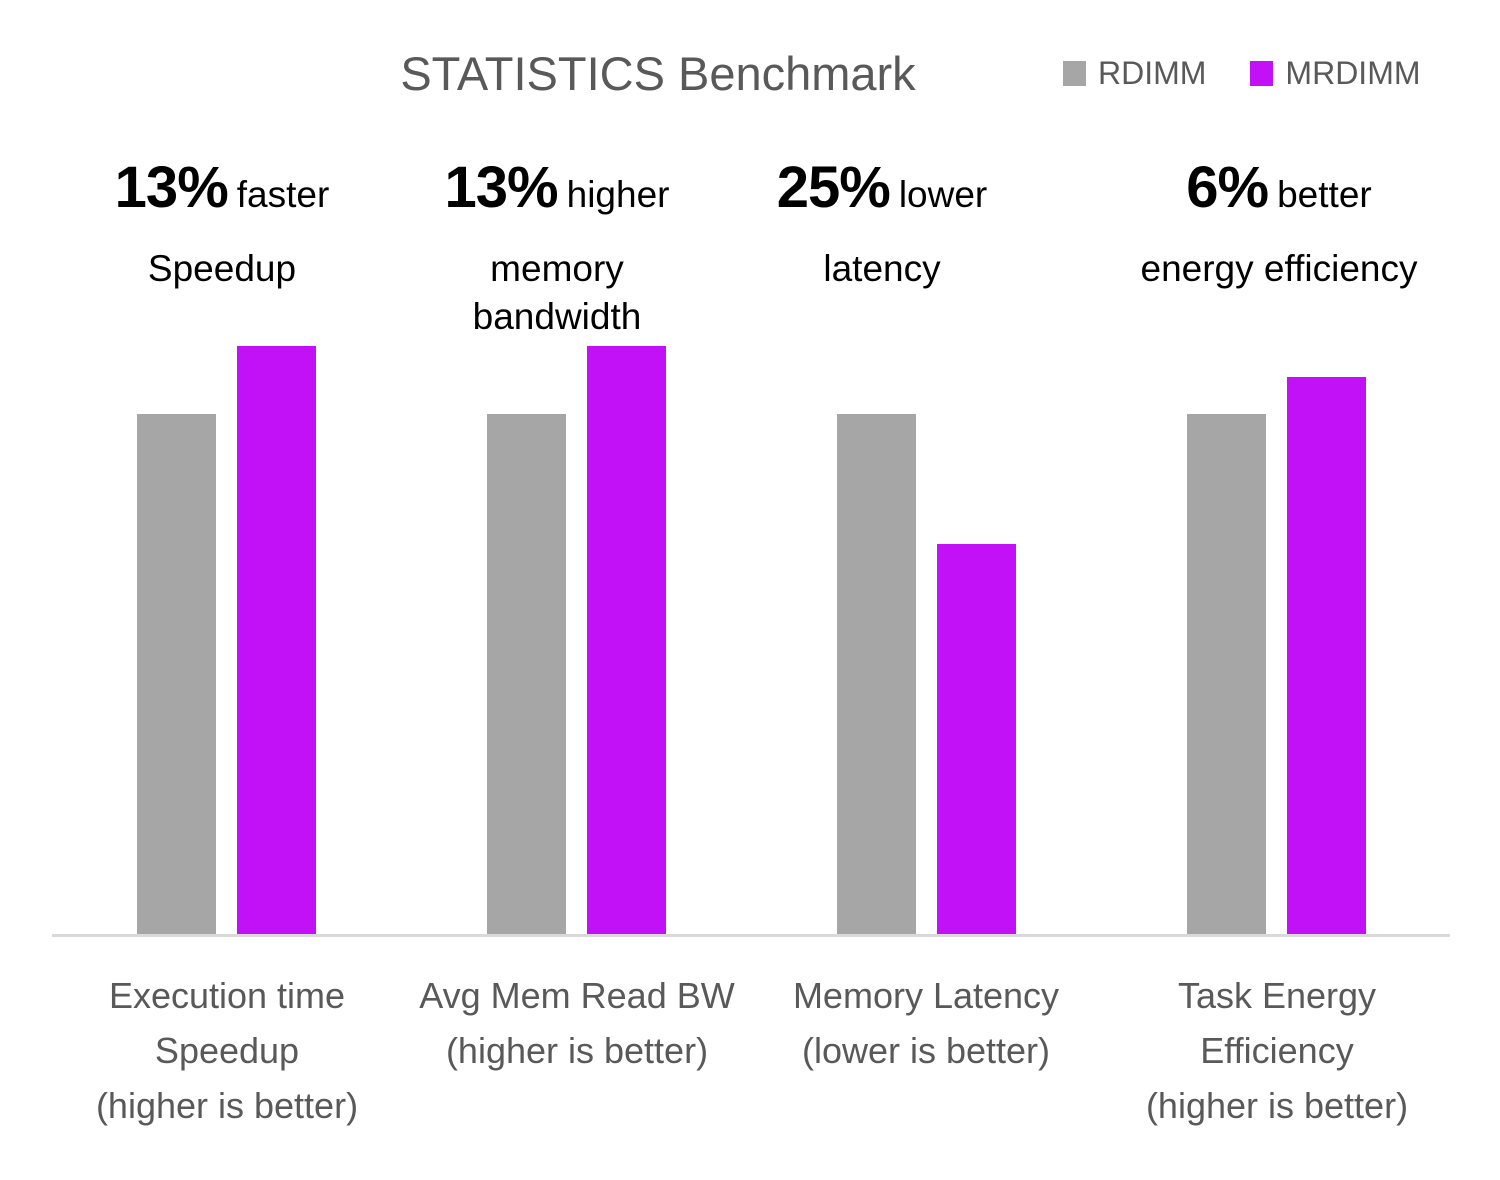  What do you see at coordinates (926, 1023) in the screenshot?
I see `x-label-memory-latency: Memory Latency (lower is better)` at bounding box center [926, 1023].